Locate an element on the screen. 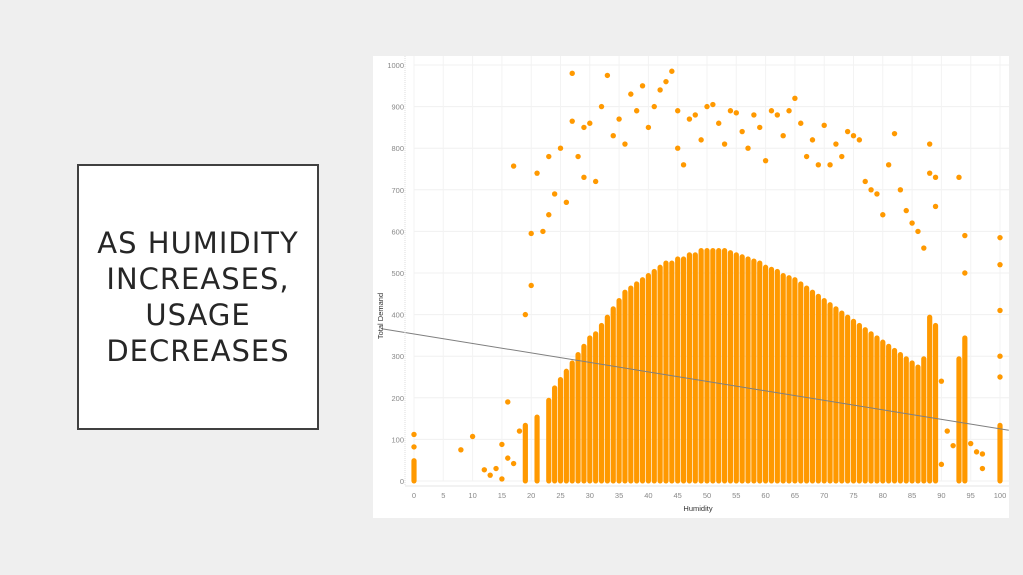 The height and width of the screenshot is (575, 1023). x-tick-label: 55 is located at coordinates (736, 495).